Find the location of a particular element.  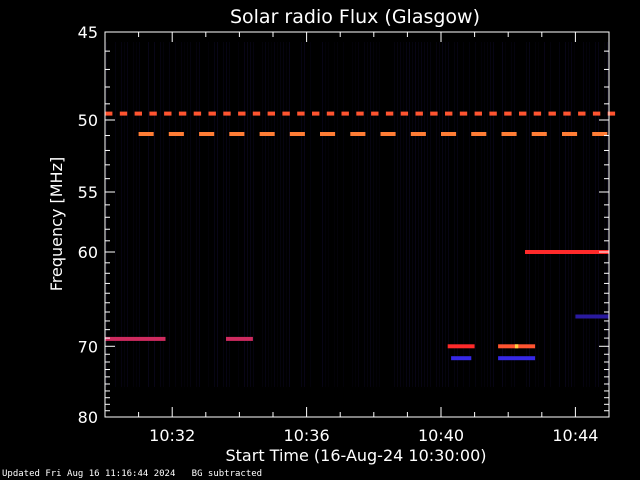

x-tick-label: 10:36 is located at coordinates (307, 435).